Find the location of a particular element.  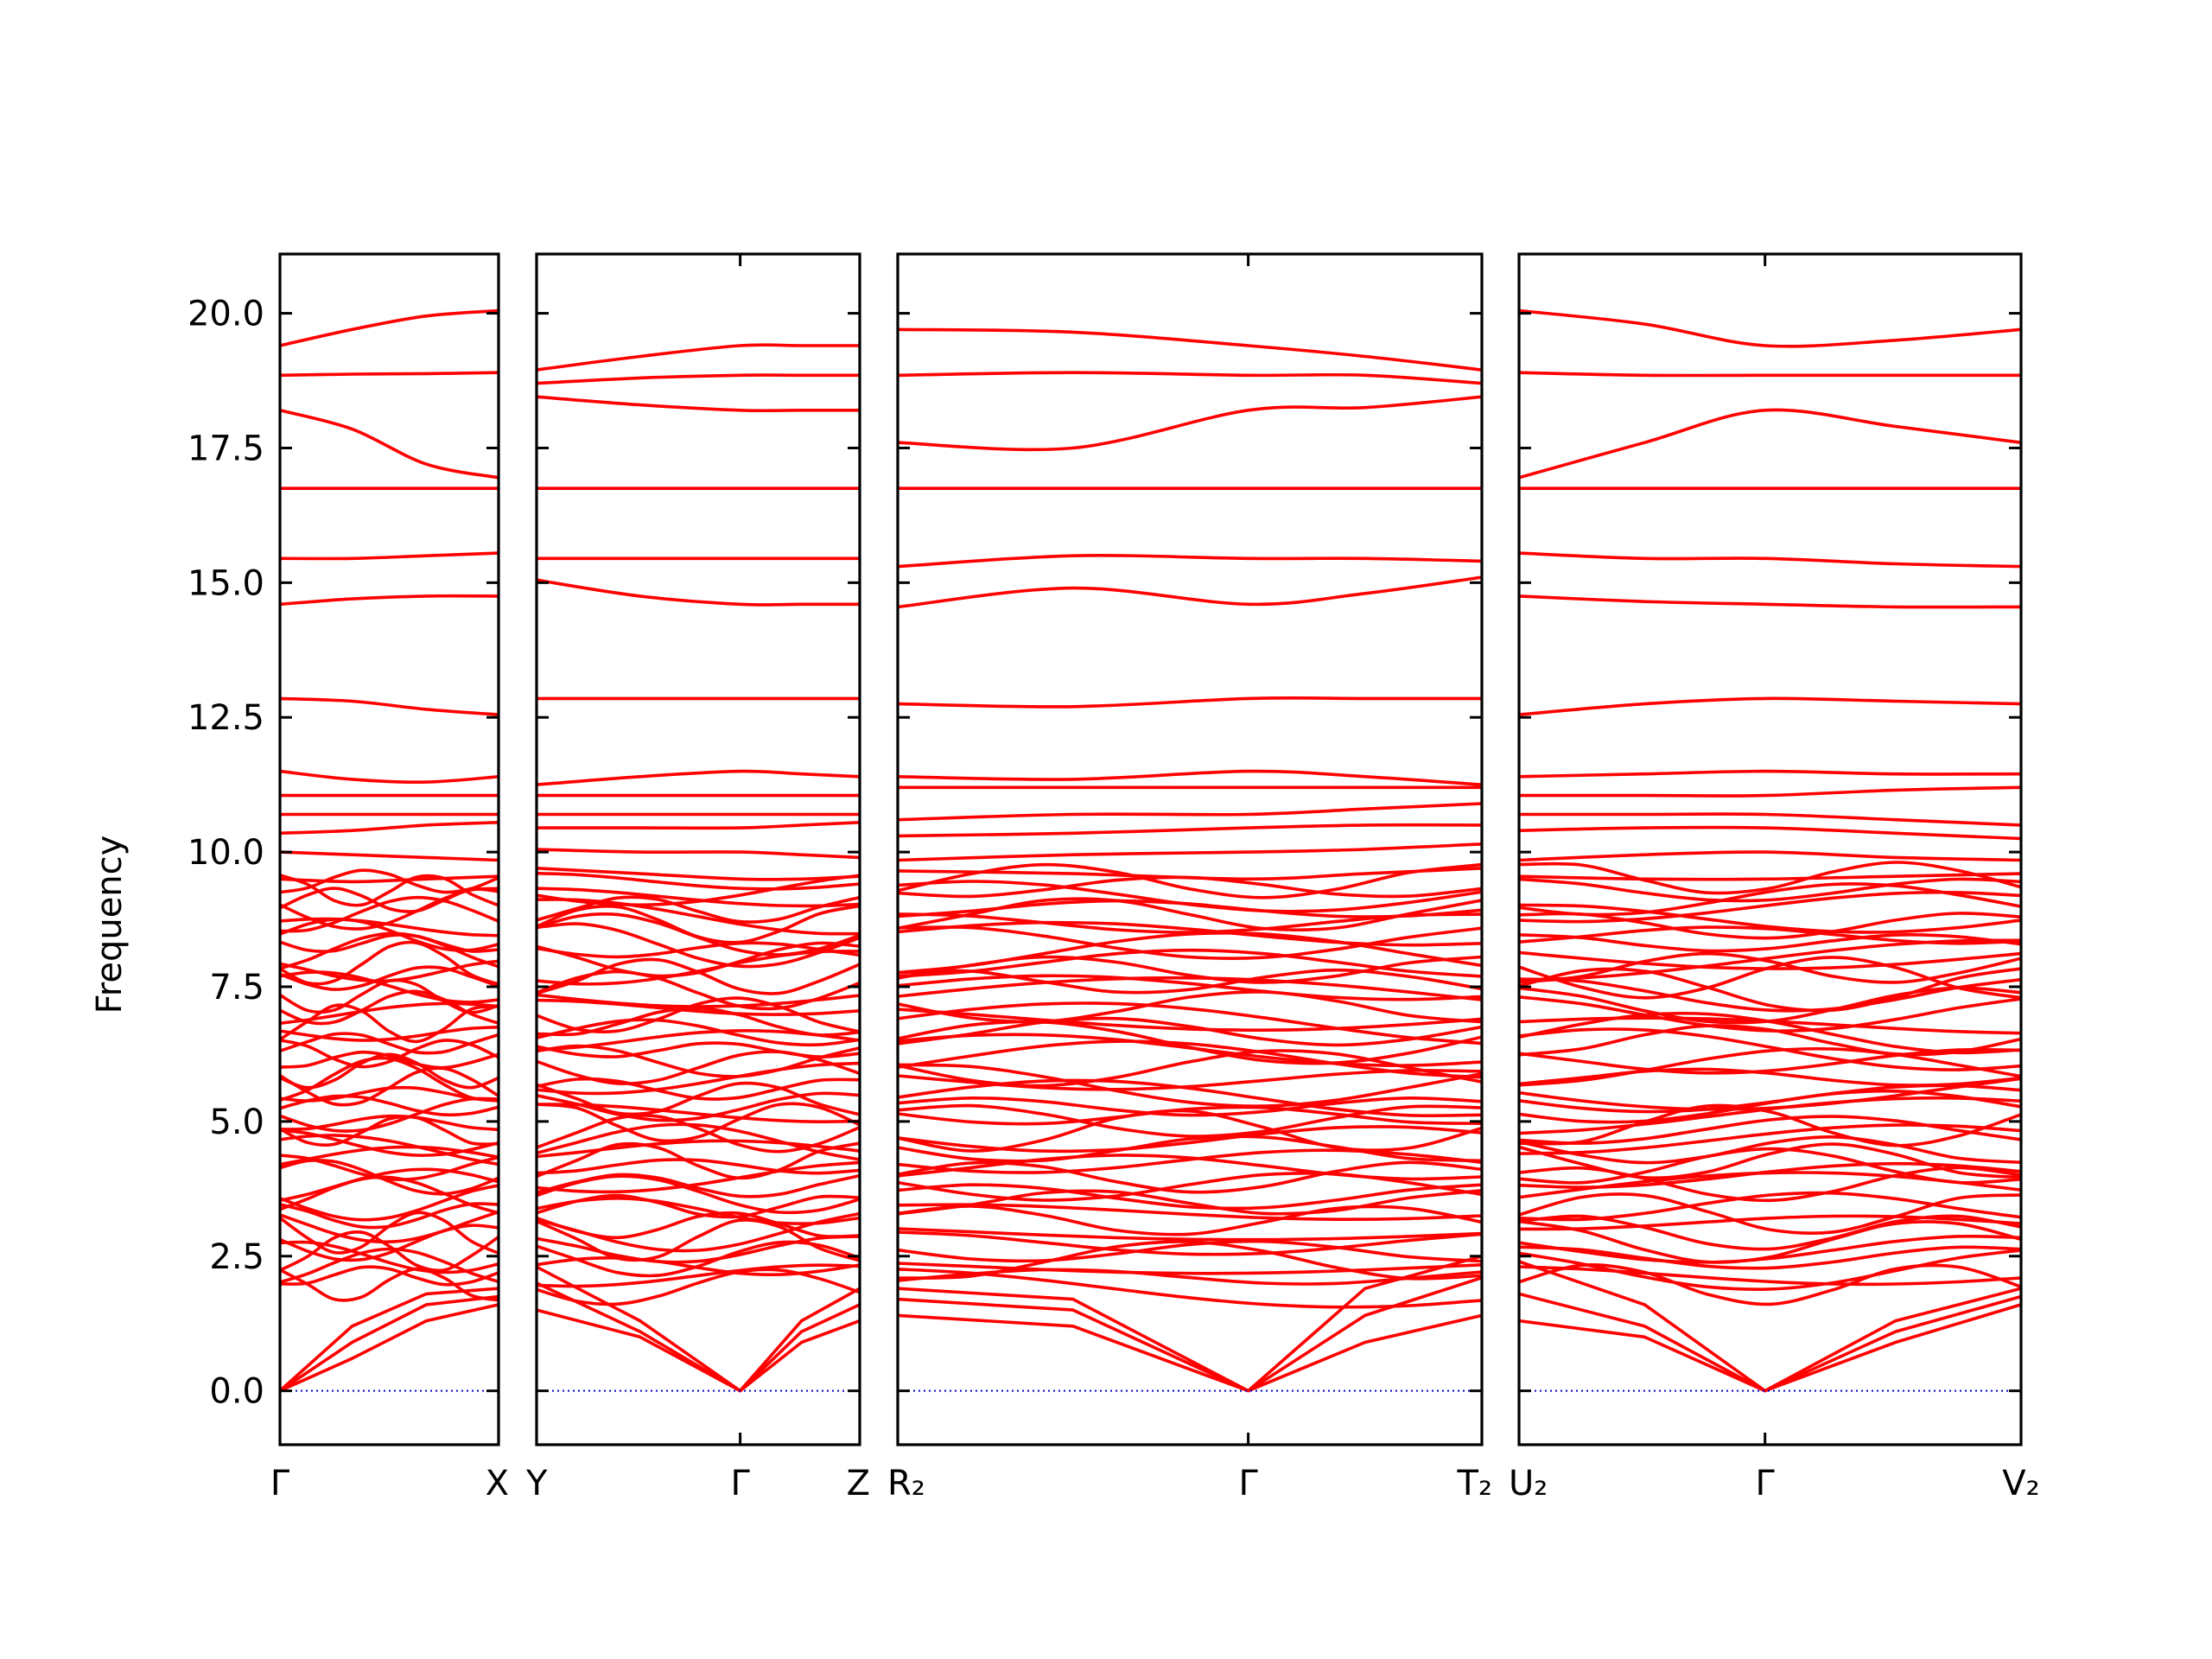

y-tick-label: 7.5 is located at coordinates (236, 987).